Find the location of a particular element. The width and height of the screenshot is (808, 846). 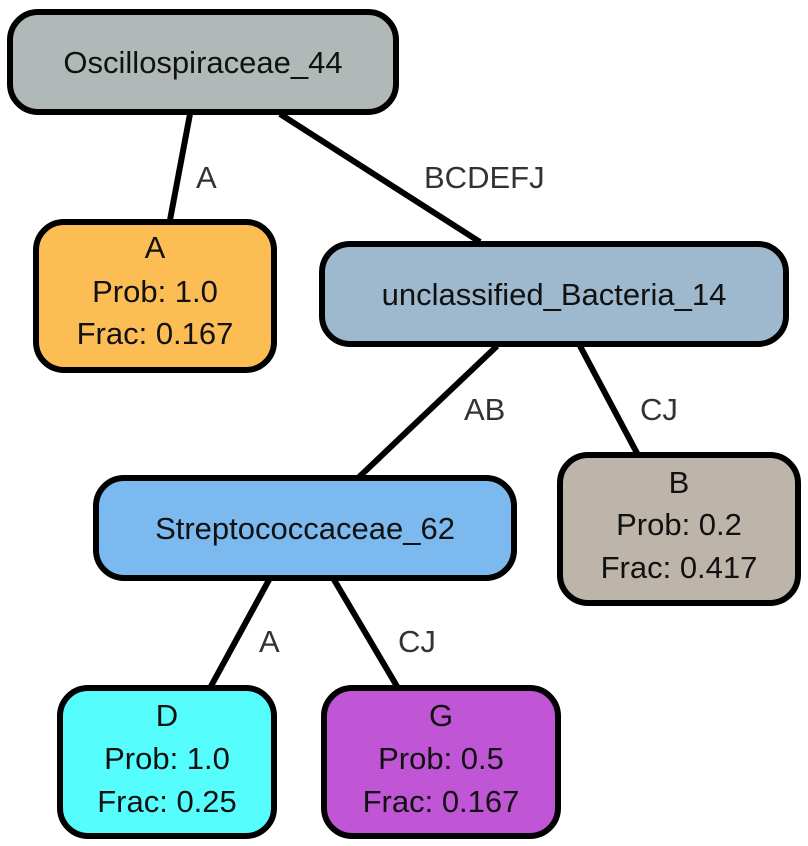

node-leaf-a-box is located at coordinates (155, 296).